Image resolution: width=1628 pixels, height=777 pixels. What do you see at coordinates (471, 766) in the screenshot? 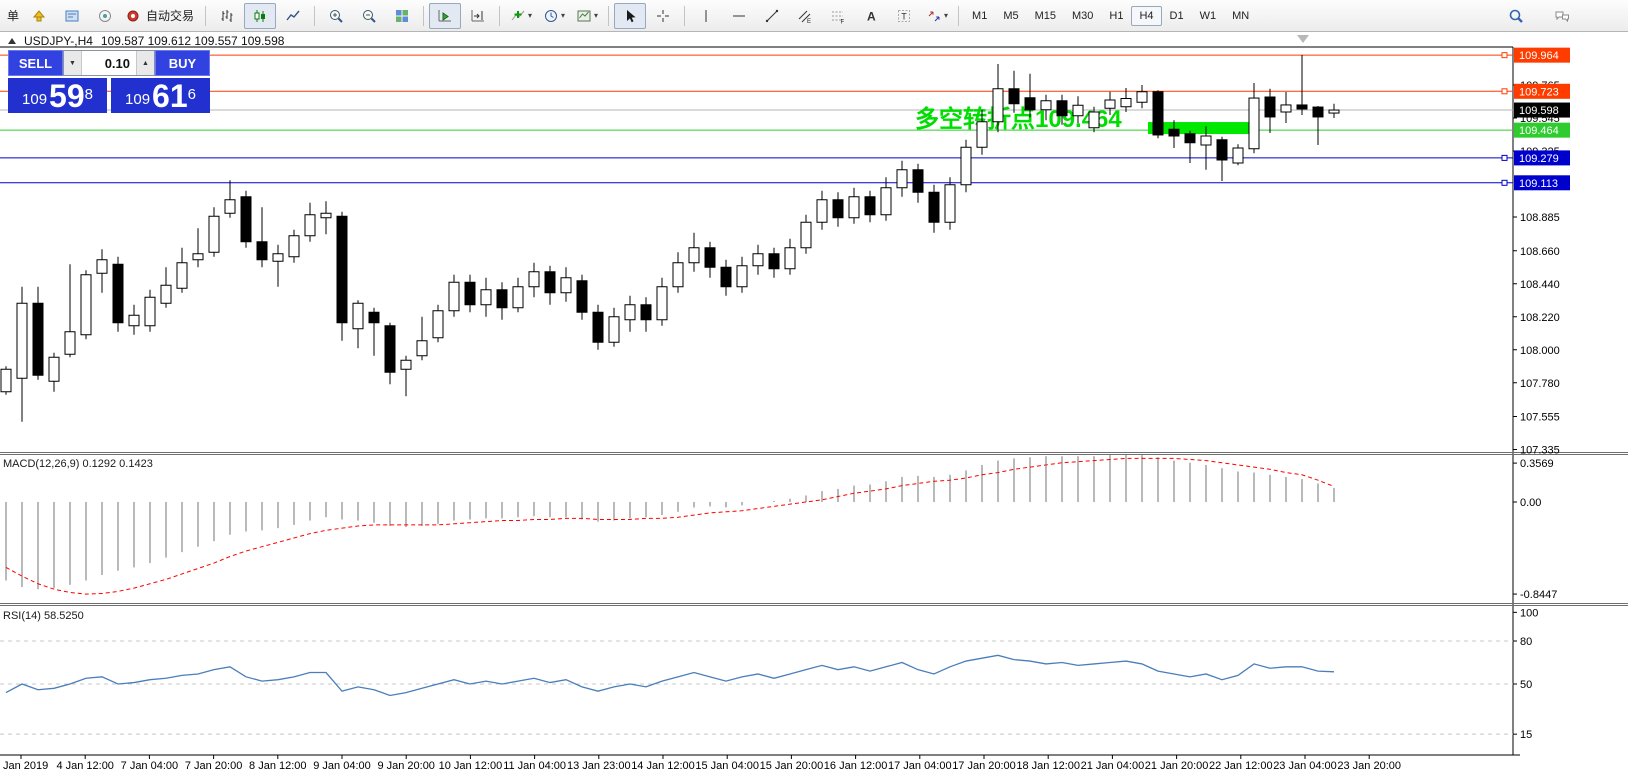
I see `time-axis-label: 10 Jan 12:00` at bounding box center [471, 766].